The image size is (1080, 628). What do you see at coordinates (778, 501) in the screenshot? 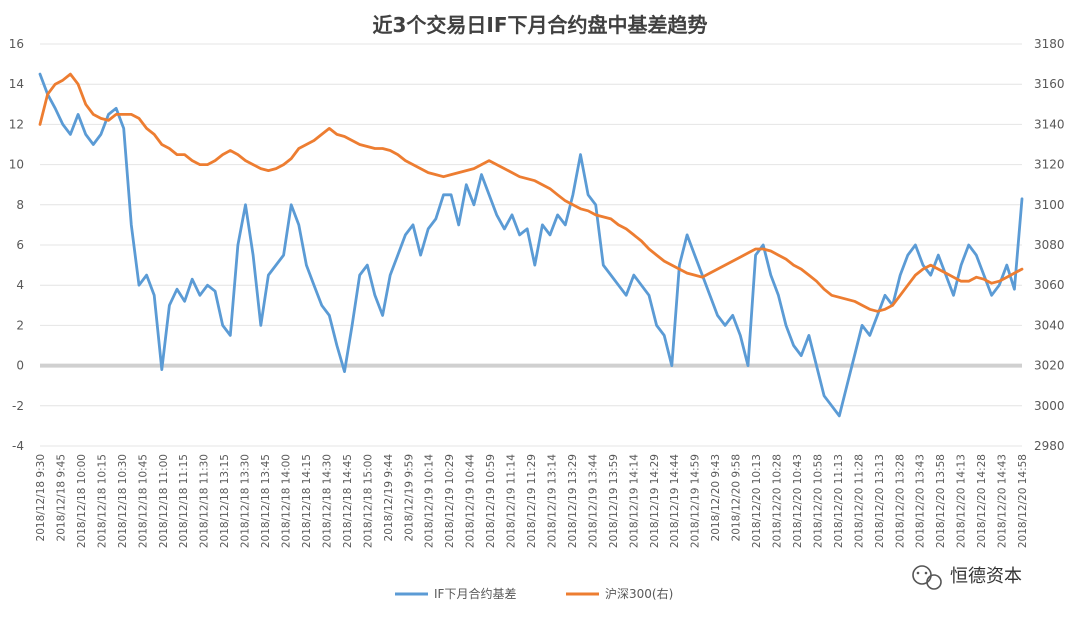
I see `x-axis-tick-label: 2018/12/20 10:28` at bounding box center [778, 501].